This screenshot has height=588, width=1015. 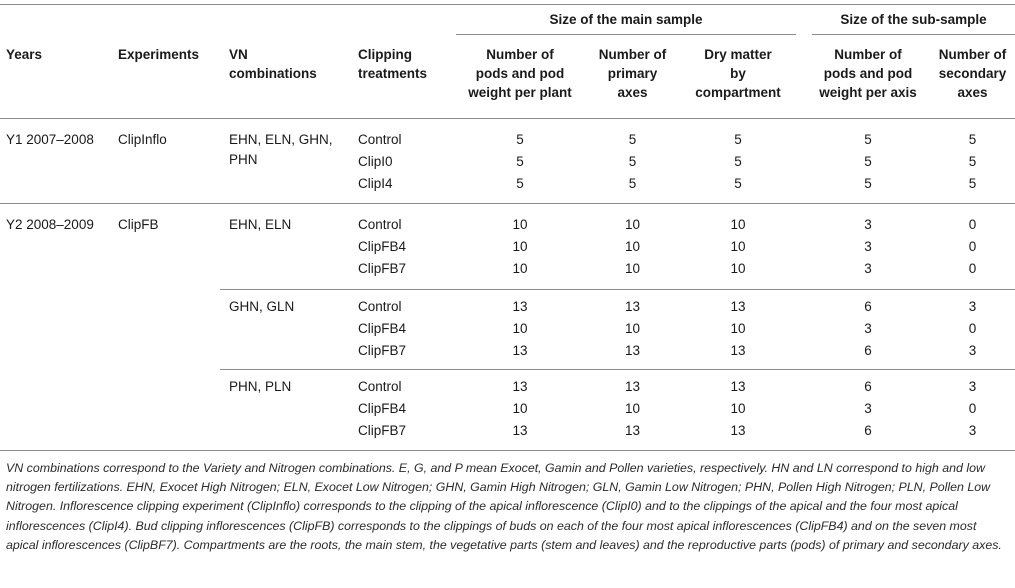 I want to click on experiment-label: ClipInflo, so click(x=142, y=139).